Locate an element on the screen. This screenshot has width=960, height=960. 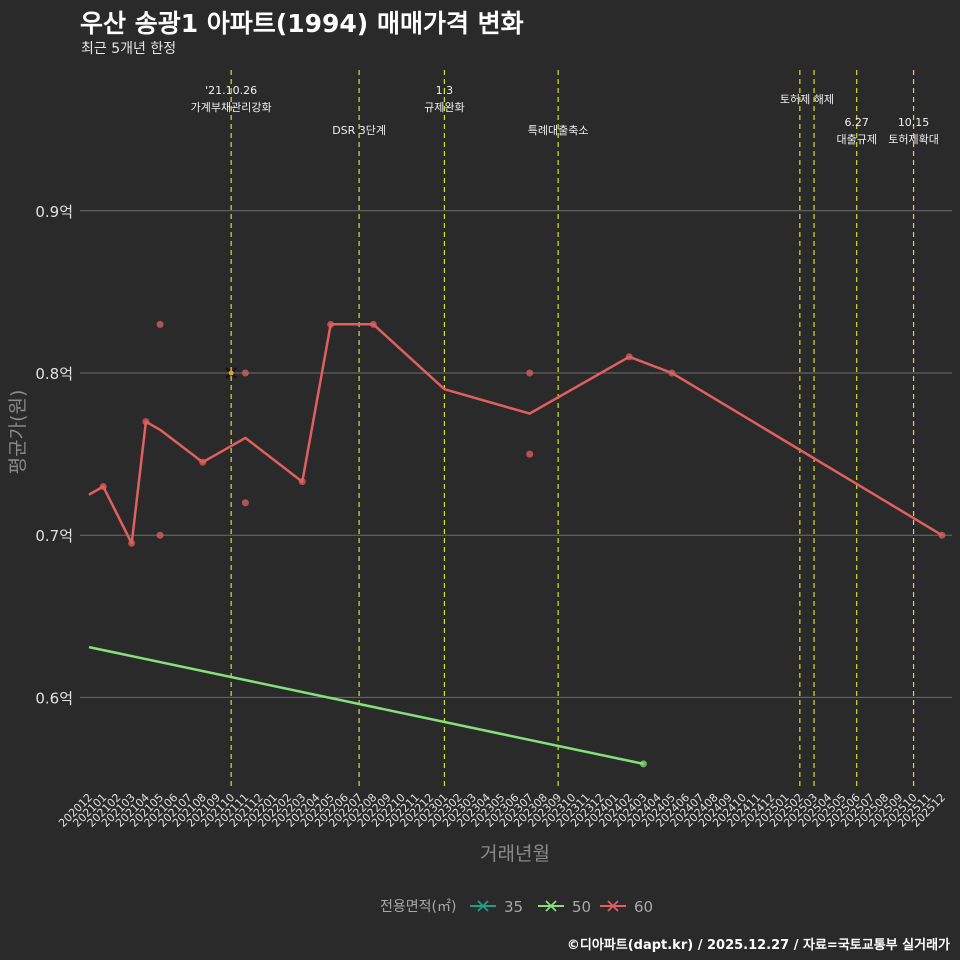
event-label: 1.3 is located at coordinates (445, 90).